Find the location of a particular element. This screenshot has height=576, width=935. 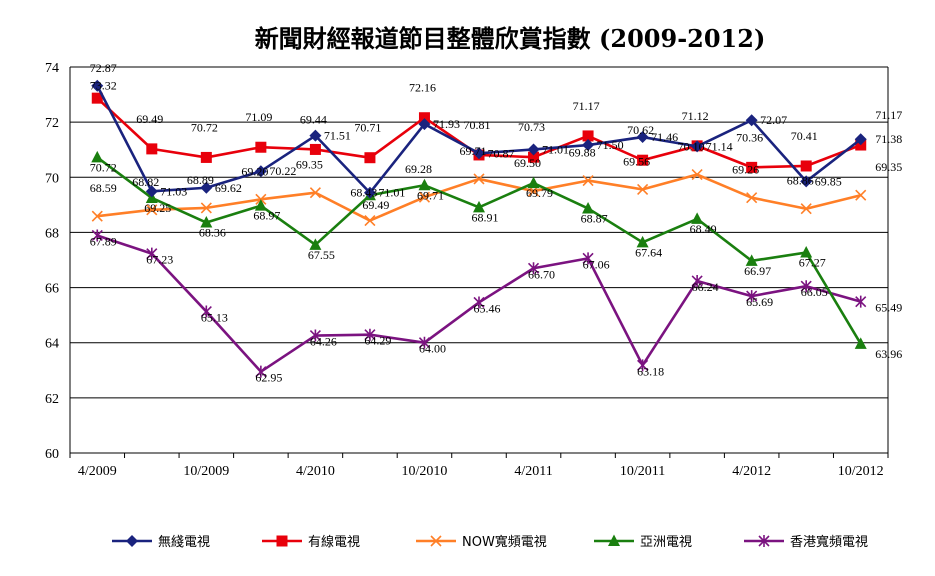

data-label: 70.71 is located at coordinates (367, 128).